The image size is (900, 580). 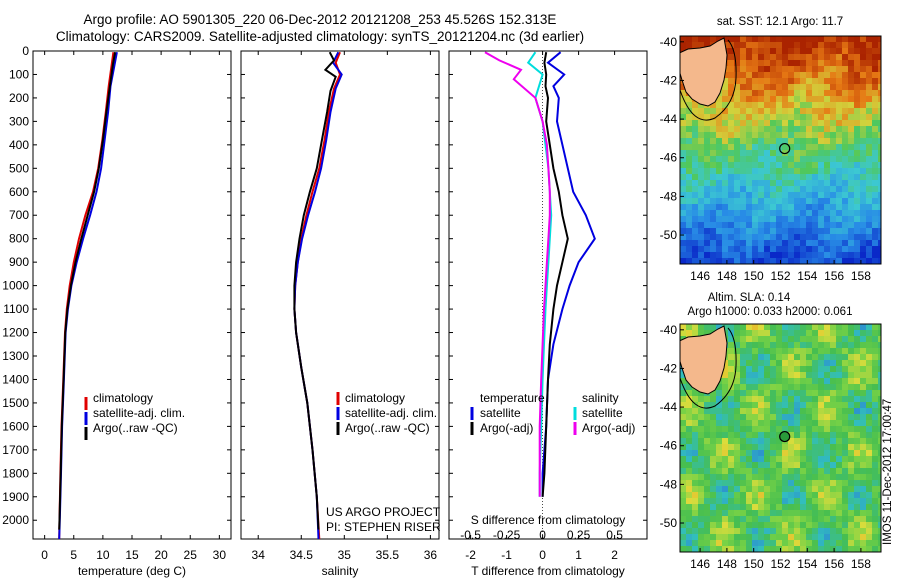 I want to click on legend-label-satellite: satellite-adj. clim., so click(x=391, y=413).